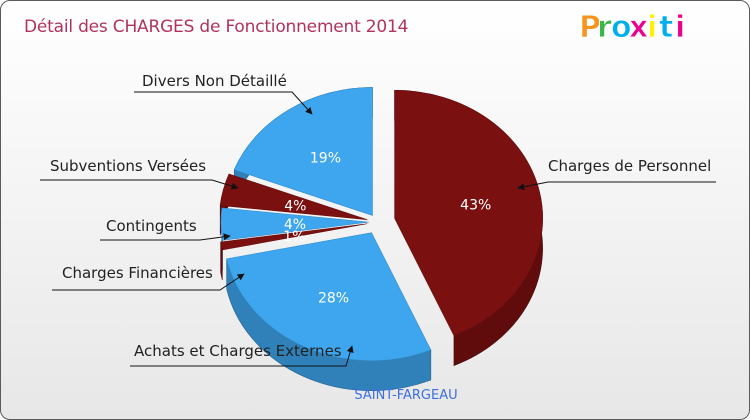 The height and width of the screenshot is (420, 750). I want to click on slice-value-label: 28%, so click(333, 298).